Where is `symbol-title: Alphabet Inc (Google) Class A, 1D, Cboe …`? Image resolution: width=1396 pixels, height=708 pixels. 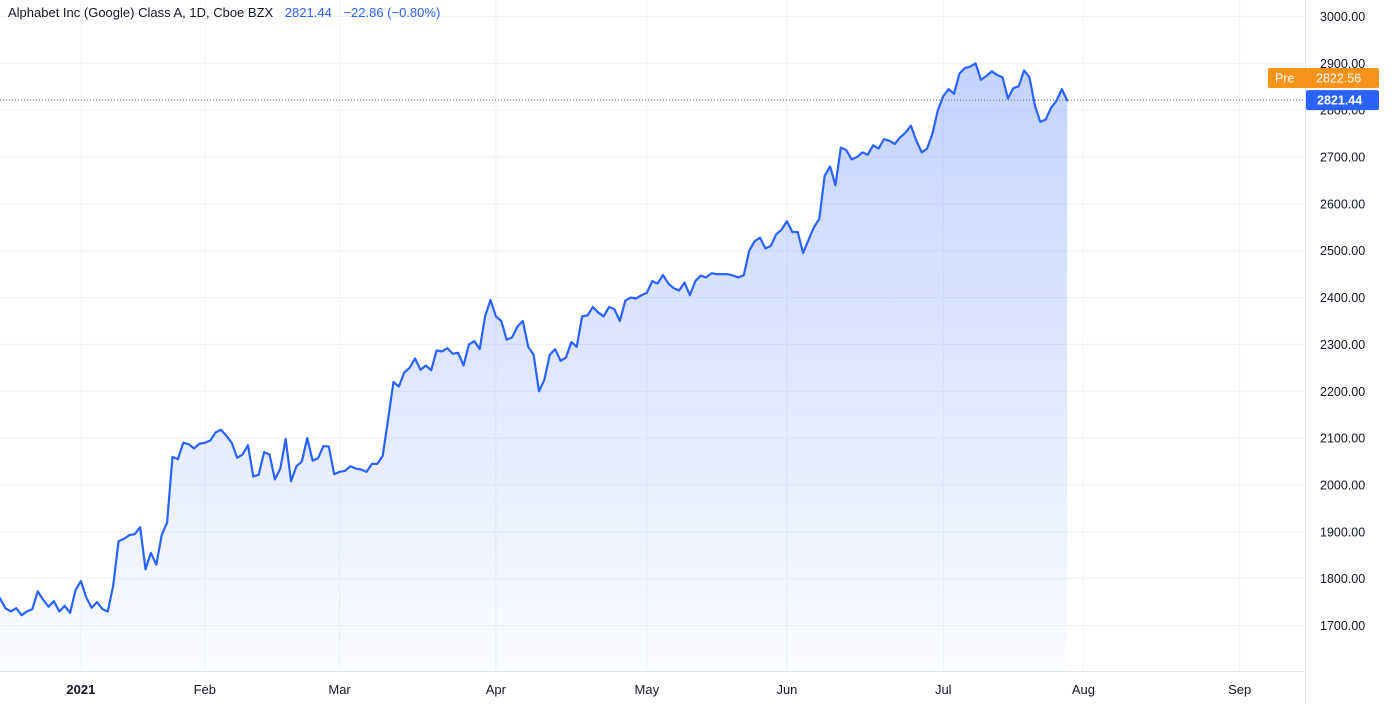
symbol-title: Alphabet Inc (Google) Class A, 1D, Cboe … is located at coordinates (141, 12).